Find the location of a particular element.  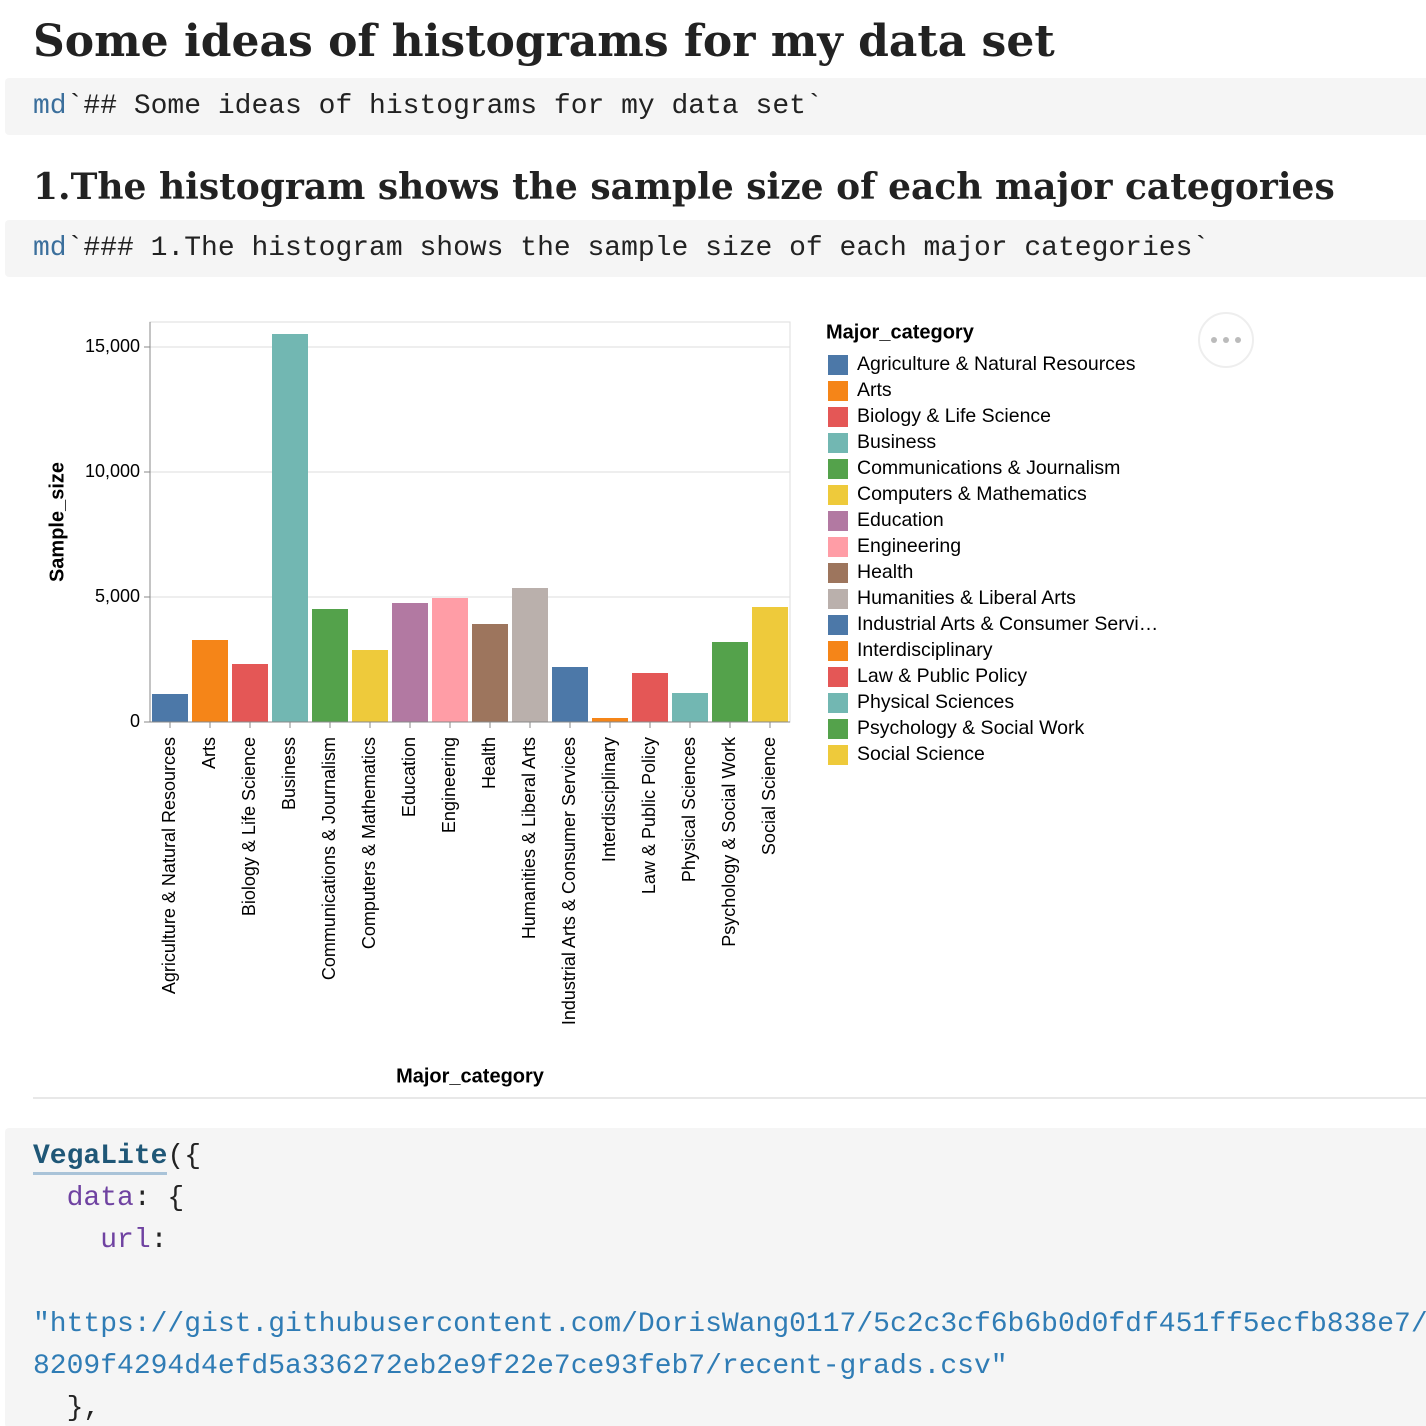

code-token: : { is located at coordinates (159, 1198).